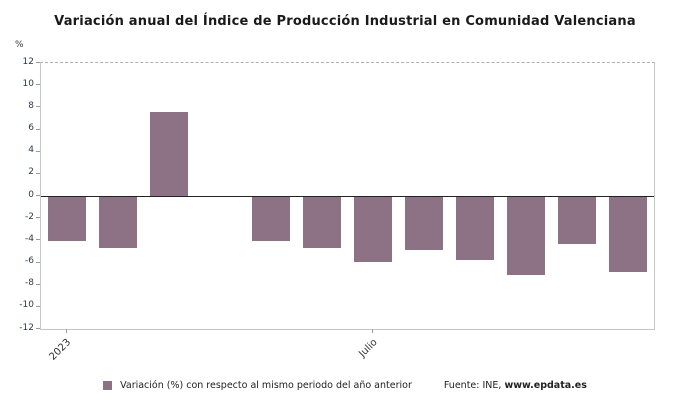 The image size is (690, 405). I want to click on zero-line, so click(347, 196).